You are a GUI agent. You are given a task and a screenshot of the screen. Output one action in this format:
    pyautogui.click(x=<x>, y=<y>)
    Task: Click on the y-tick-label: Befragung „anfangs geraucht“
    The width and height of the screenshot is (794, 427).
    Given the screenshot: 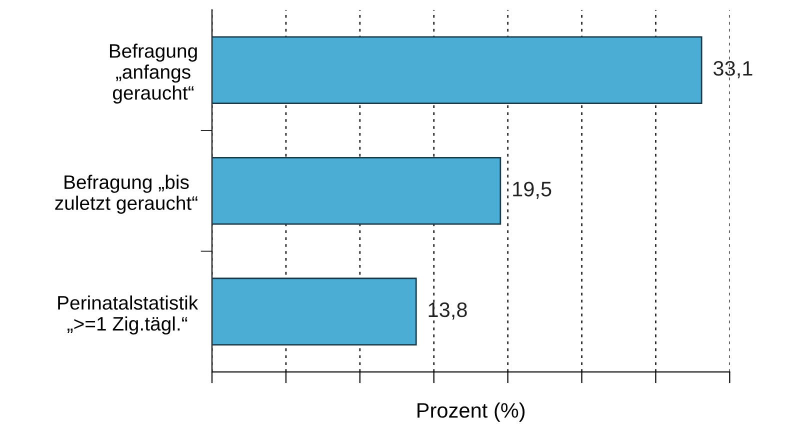 What is the action you would take?
    pyautogui.click(x=153, y=74)
    